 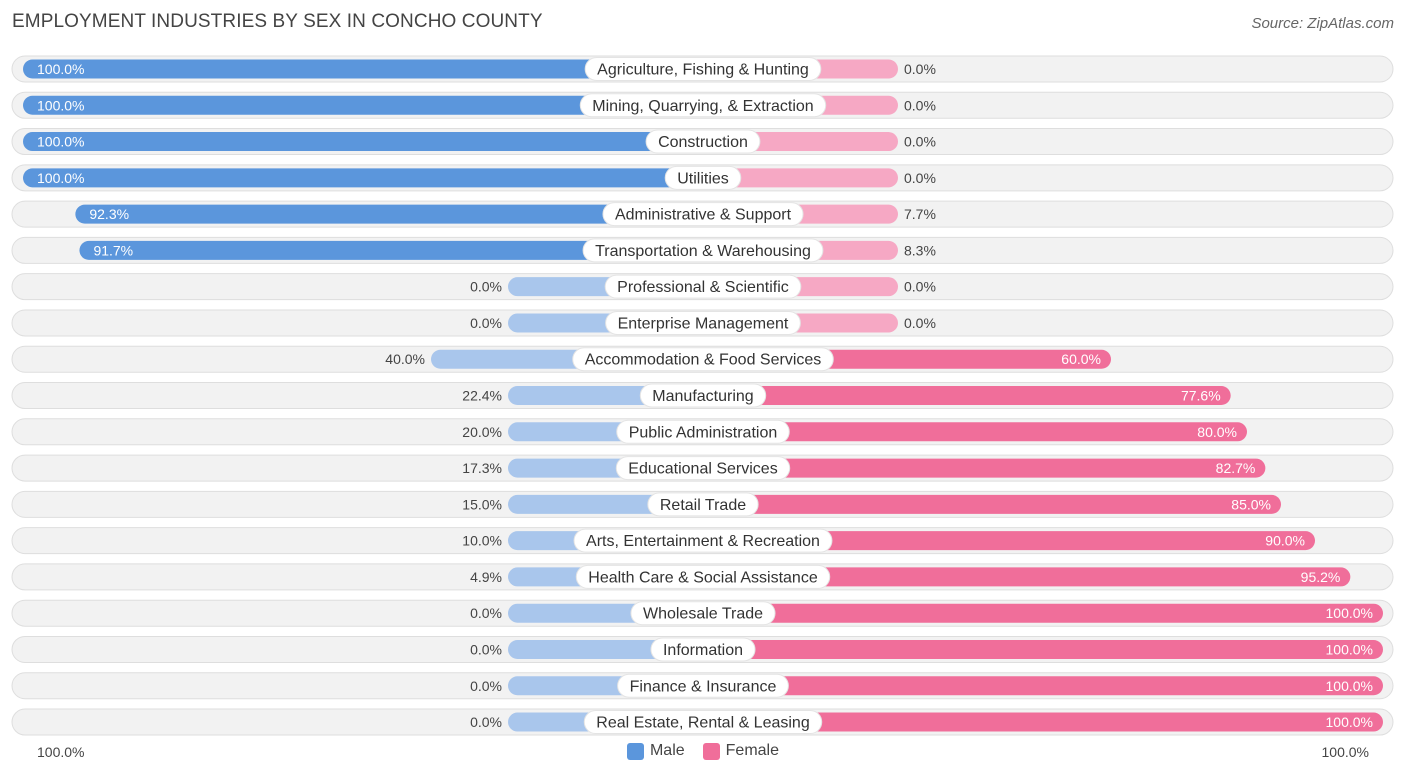 I want to click on label-female-arts-entertainment-recreation: 90.0%, so click(x=1285, y=541).